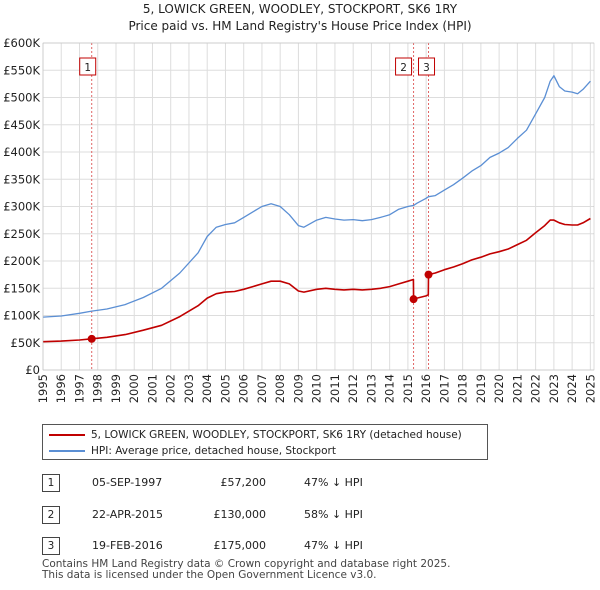  Describe the element at coordinates (240, 514) in the screenshot. I see `transaction-price: £130,000` at that location.